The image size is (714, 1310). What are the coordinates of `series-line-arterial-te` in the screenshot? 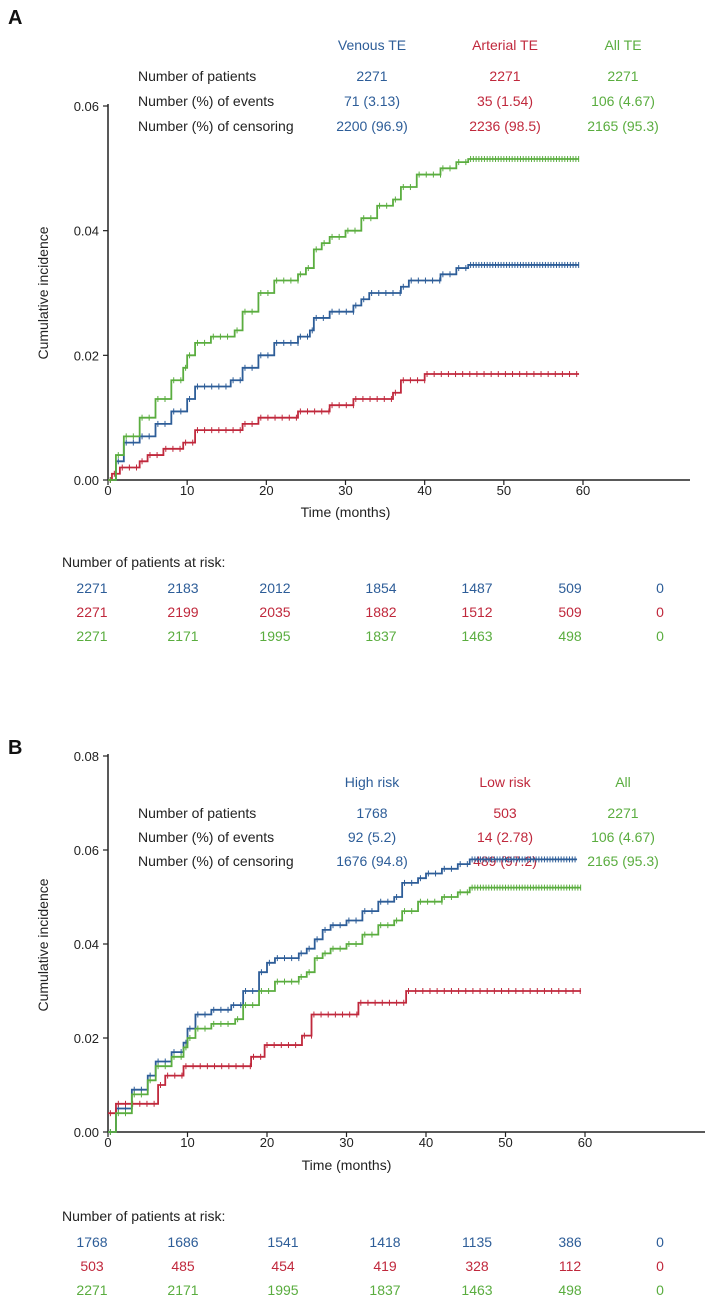 It's located at (344, 427).